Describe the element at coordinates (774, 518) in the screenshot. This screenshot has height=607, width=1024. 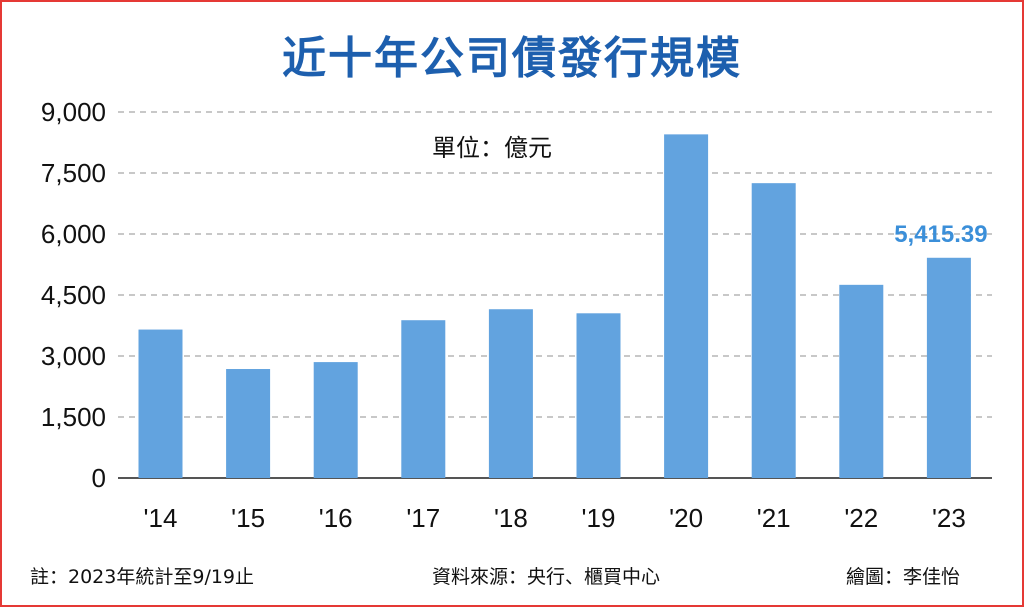
I see `x-tick-label: '21` at that location.